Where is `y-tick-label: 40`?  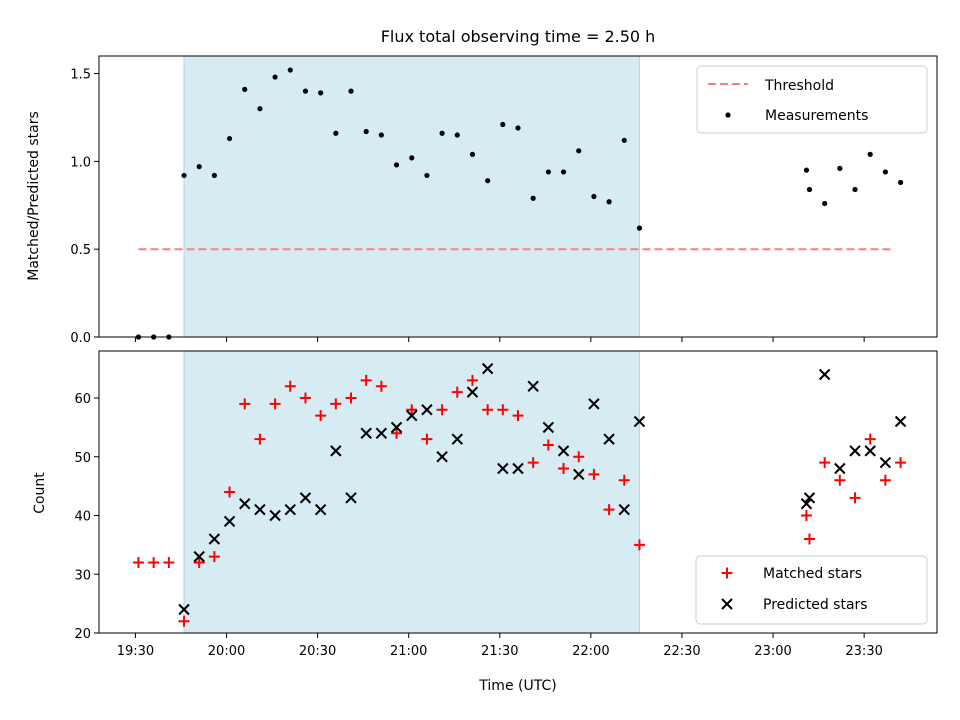 y-tick-label: 40 is located at coordinates (82, 517).